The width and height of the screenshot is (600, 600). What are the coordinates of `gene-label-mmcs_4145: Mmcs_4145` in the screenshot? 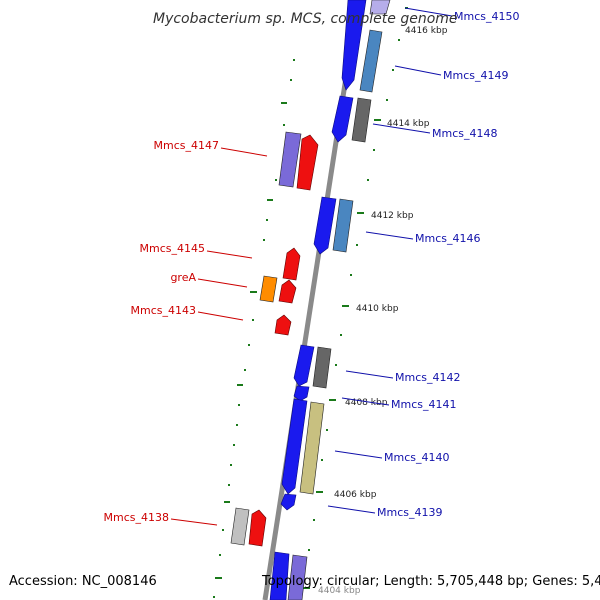 It's located at (172, 248).